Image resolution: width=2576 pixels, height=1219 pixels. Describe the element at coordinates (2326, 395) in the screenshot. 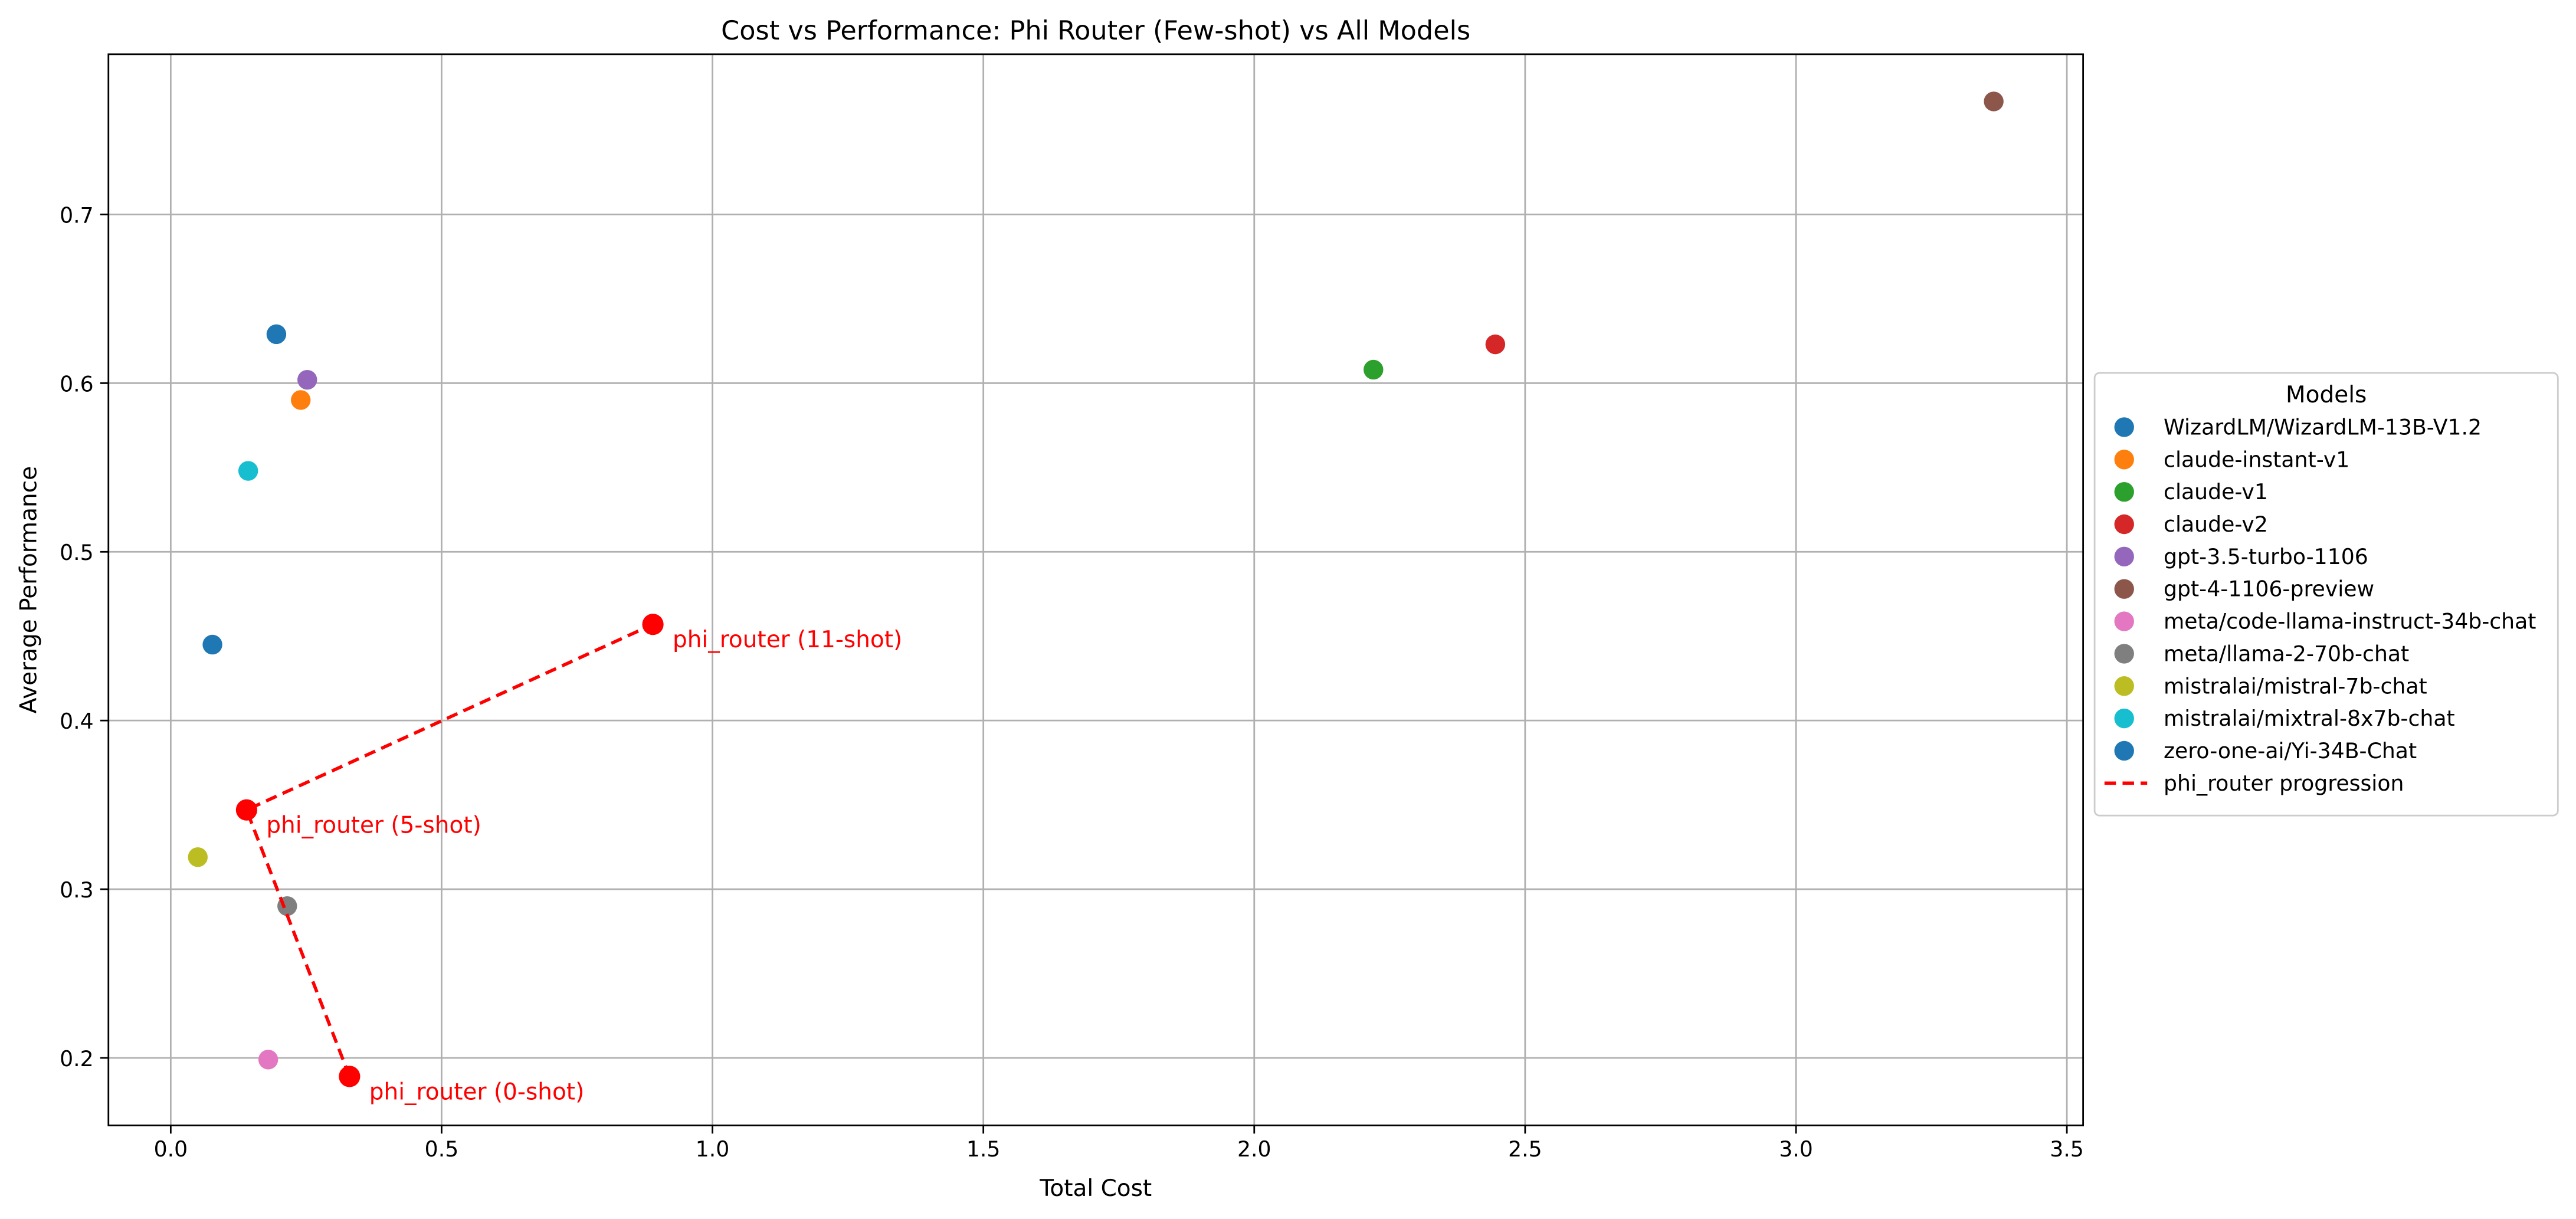

I see `legend-title: Models` at that location.